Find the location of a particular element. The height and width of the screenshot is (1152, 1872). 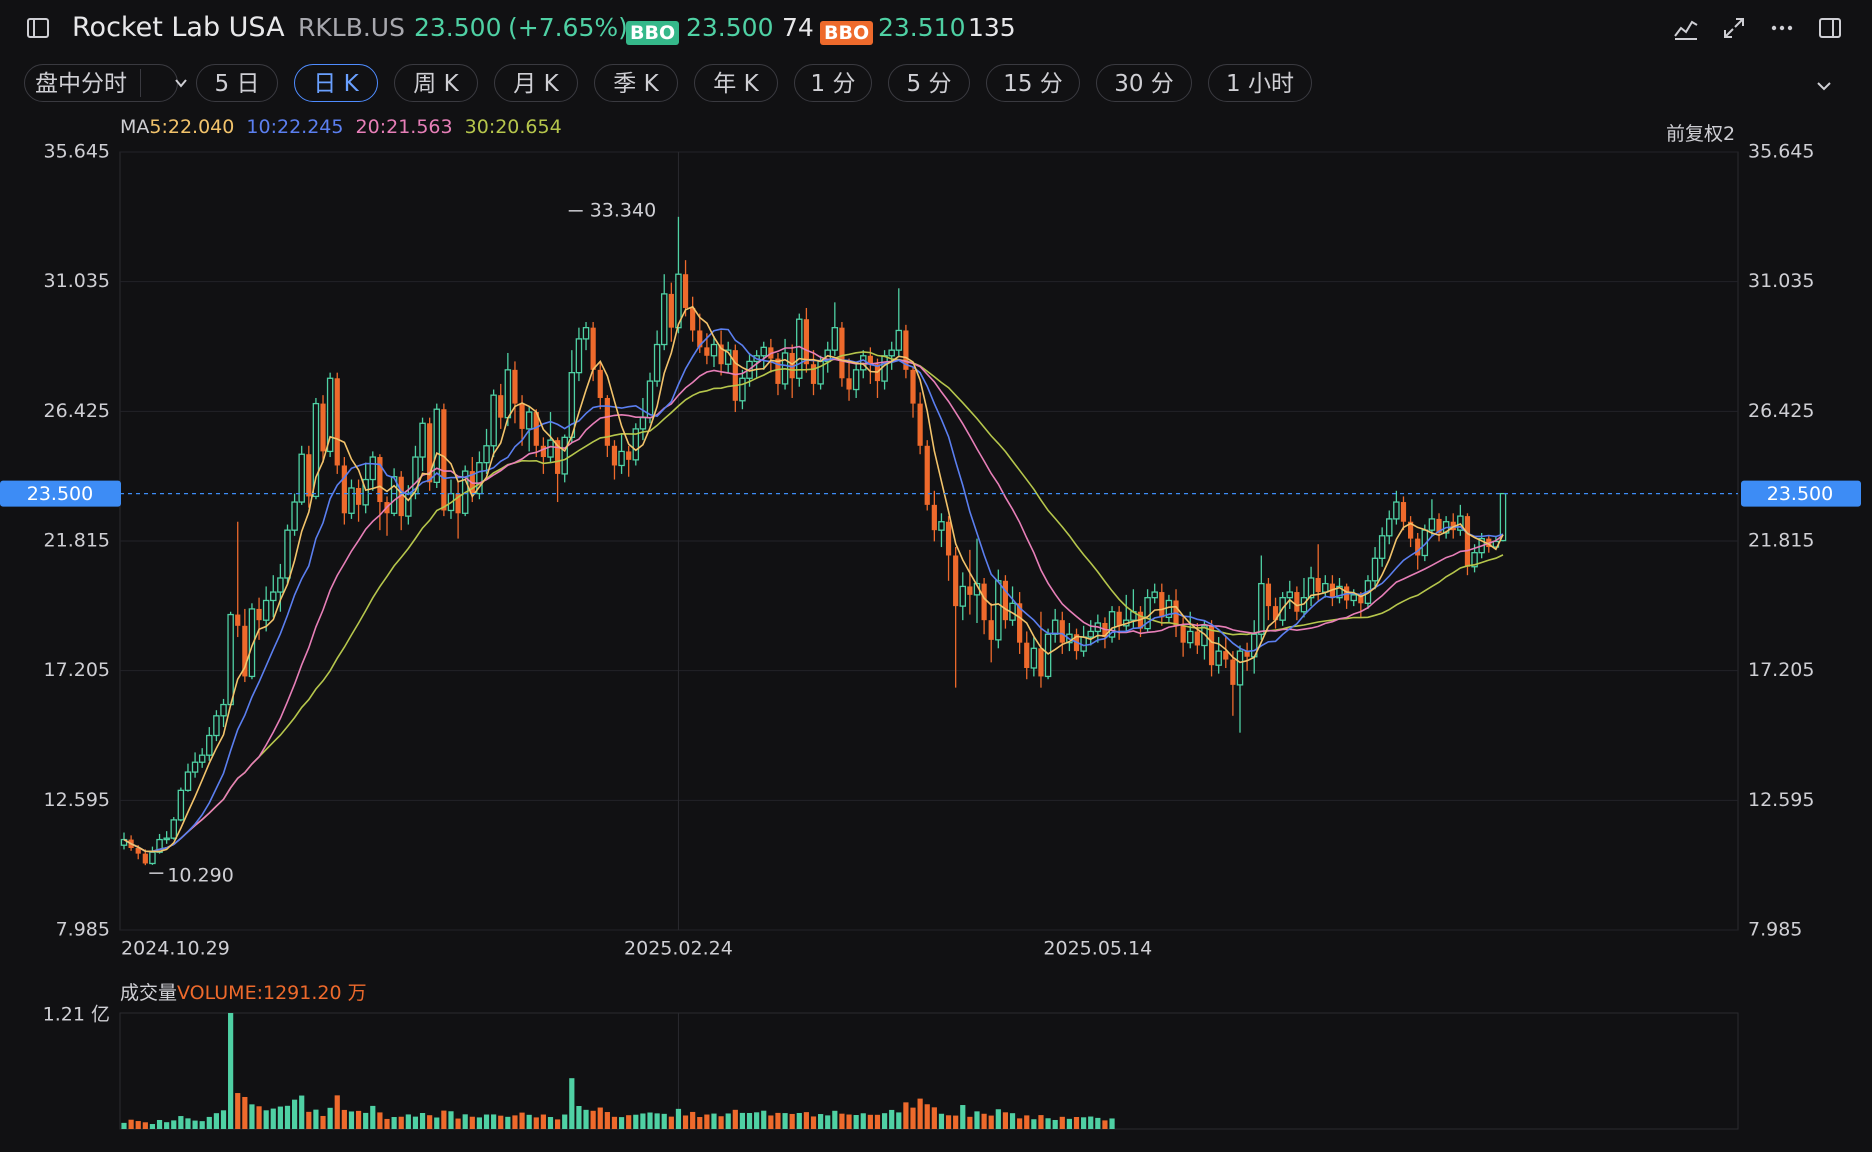

indicator-chart-icon is located at coordinates (1686, 28).